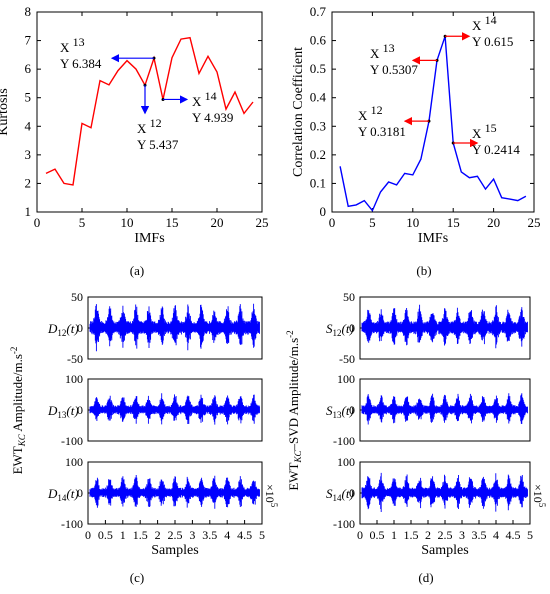  I want to click on y-tick-label: 5, so click(28, 97).